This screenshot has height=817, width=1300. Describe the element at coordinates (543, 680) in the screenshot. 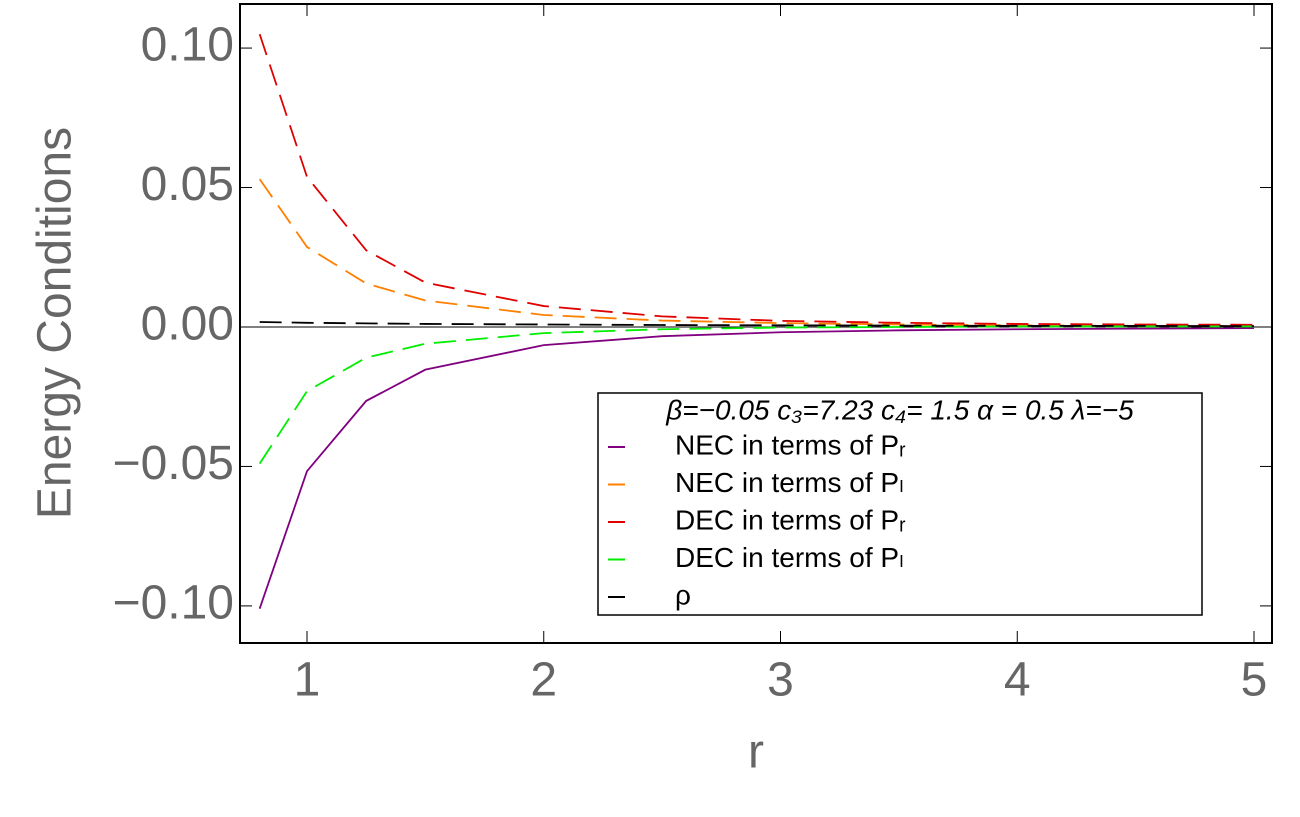

I see `x-tick-label: 2` at that location.